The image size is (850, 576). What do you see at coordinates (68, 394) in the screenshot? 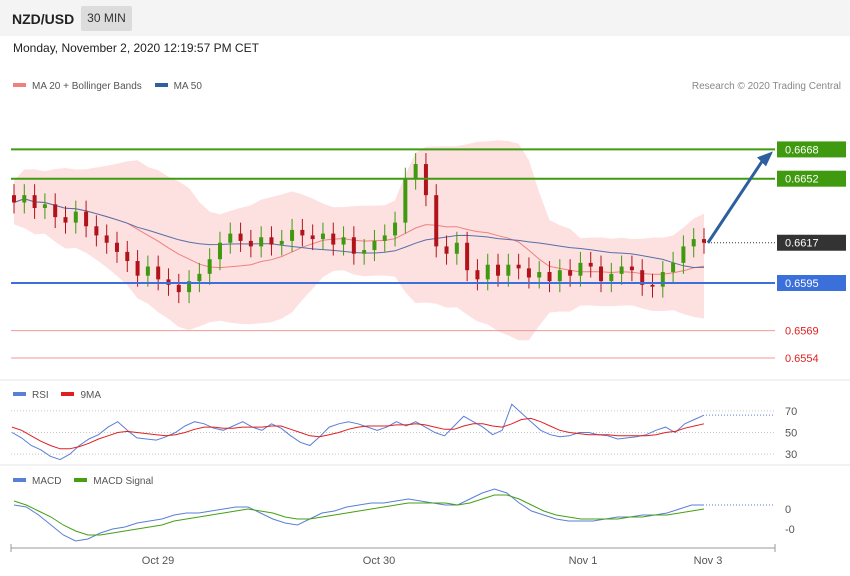
I see `legend-9ma-swatch` at bounding box center [68, 394].